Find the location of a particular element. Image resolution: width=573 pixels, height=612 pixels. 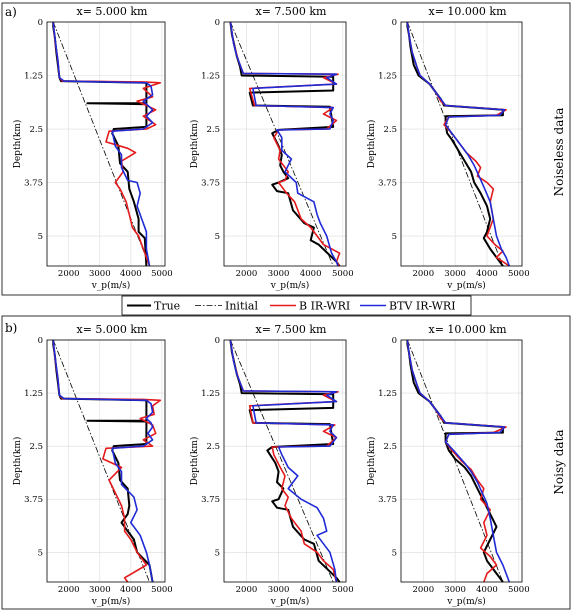

row-a-label: Noiseless data is located at coordinates (559, 152).